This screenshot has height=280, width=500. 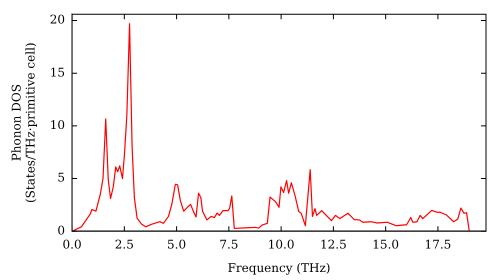 I want to click on y-tick-label: 15, so click(x=58, y=72).